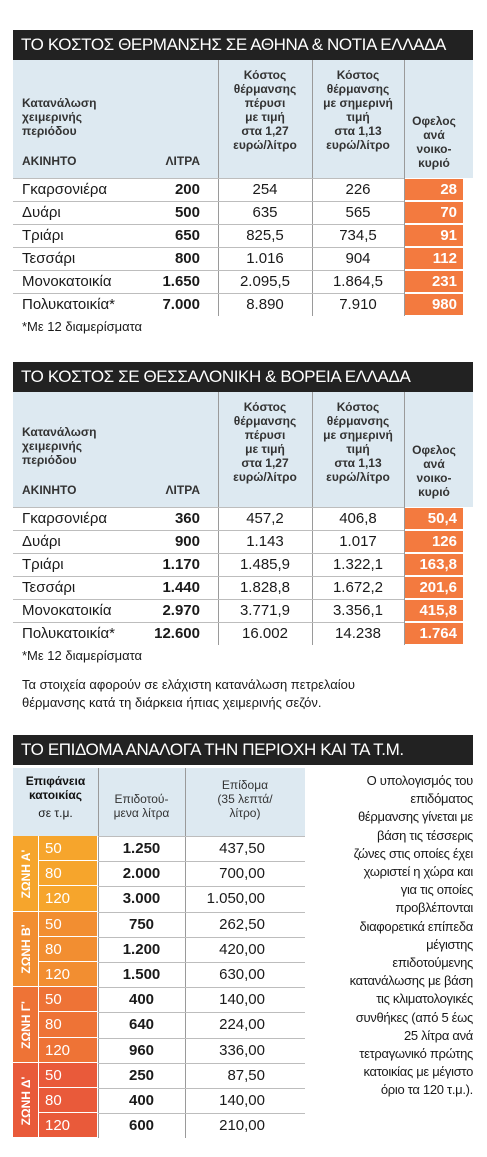 Image resolution: width=487 pixels, height=1157 pixels. What do you see at coordinates (141, 1126) in the screenshot?
I see `liters: 600` at bounding box center [141, 1126].